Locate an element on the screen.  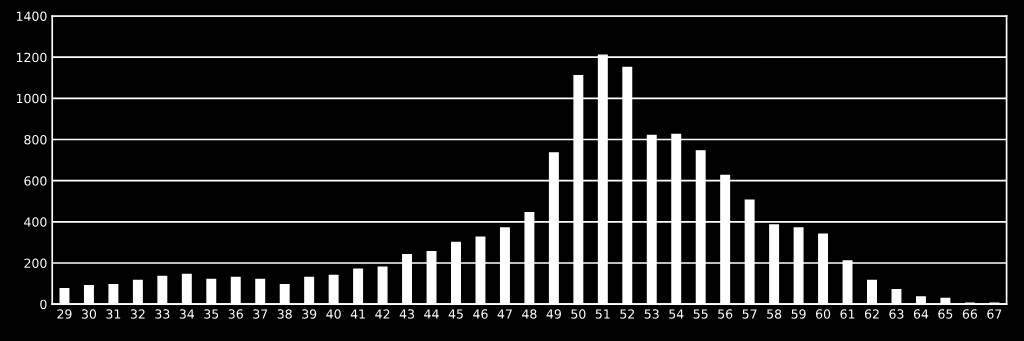
x-tick-label: 43 is located at coordinates (406, 314).